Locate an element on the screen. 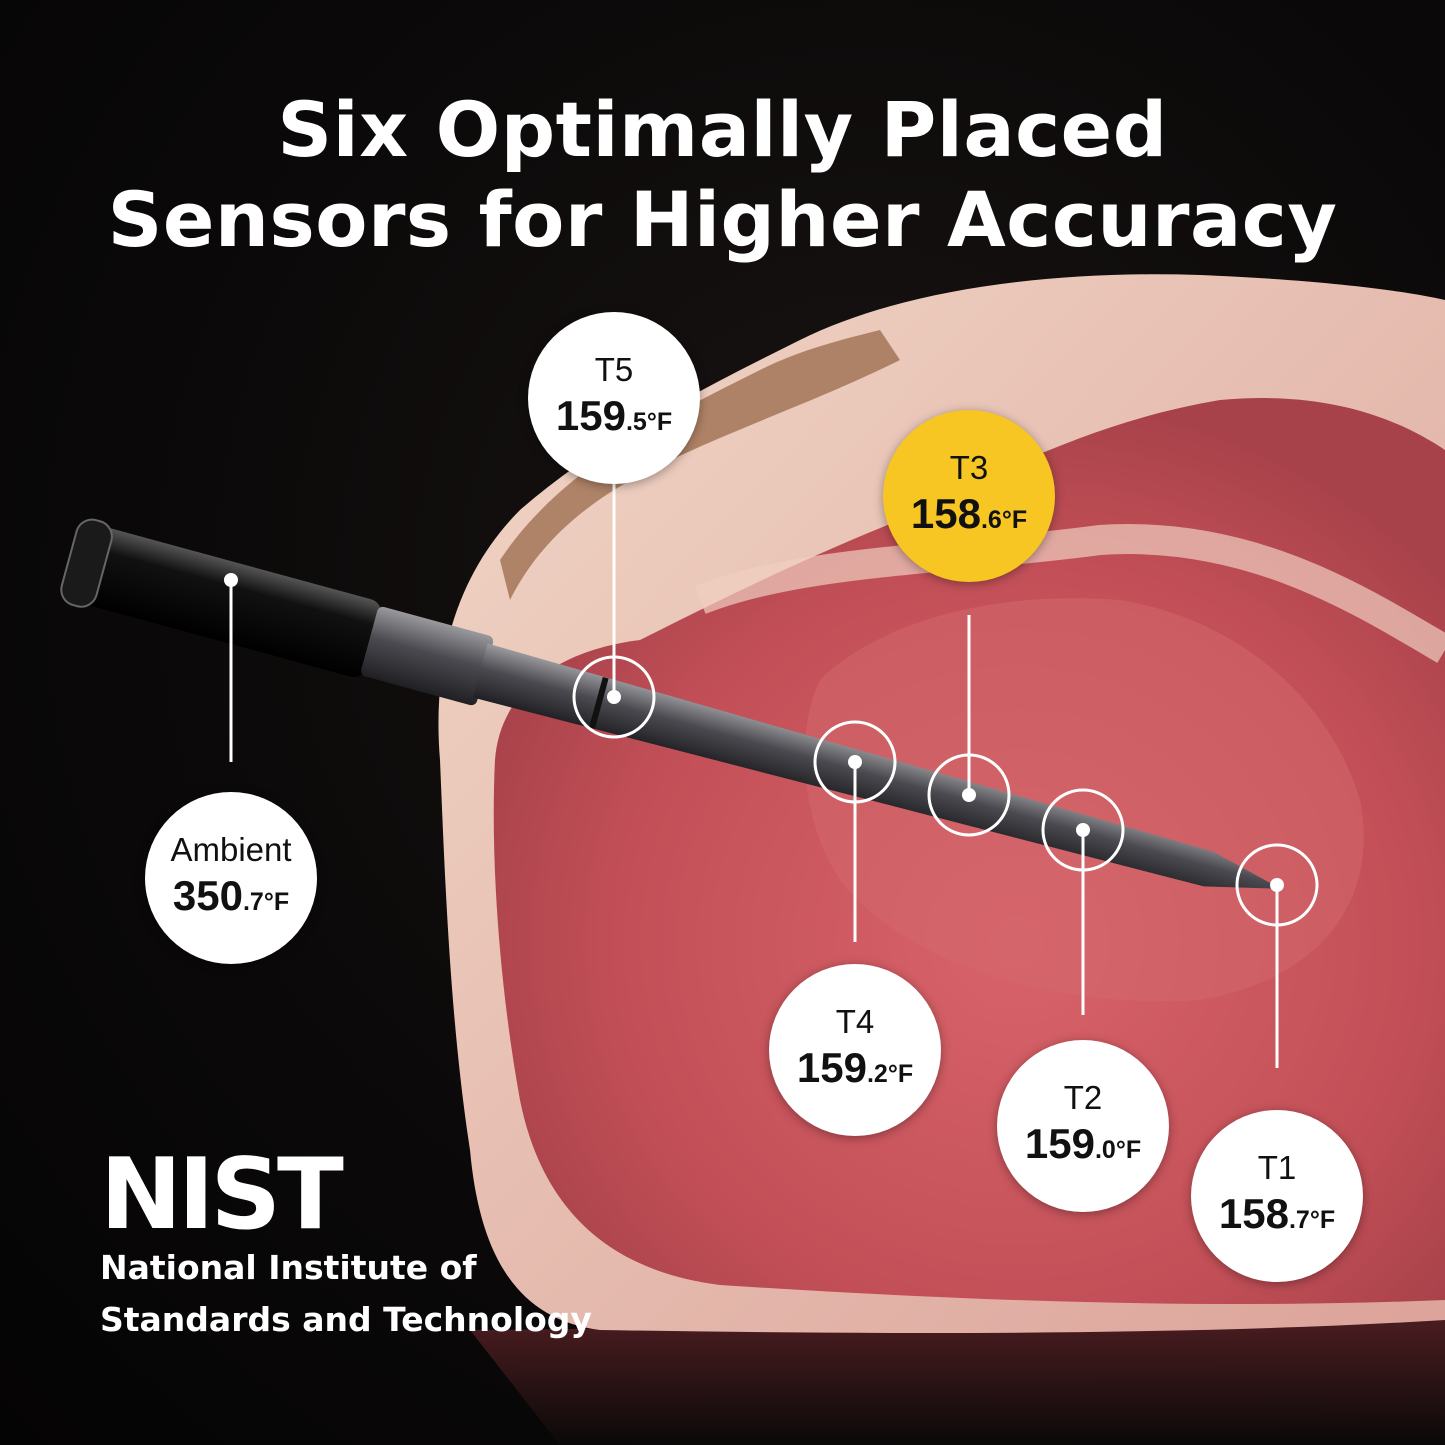  sensor-bubble-t3: T3 158.6°F is located at coordinates (969, 496).